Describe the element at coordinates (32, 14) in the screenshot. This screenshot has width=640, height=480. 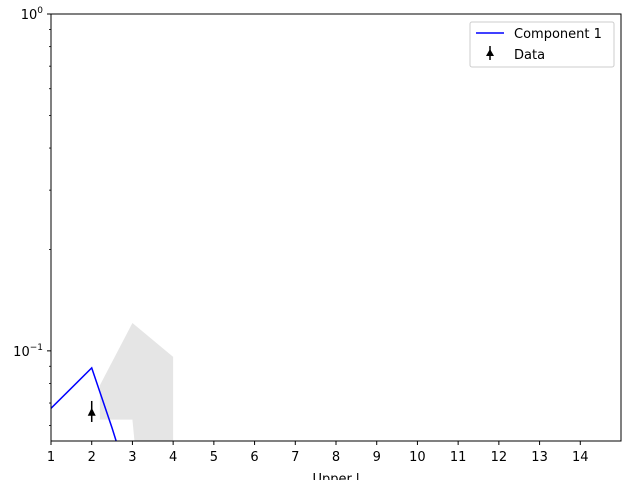
I see `y-tick-label: 10⁰` at that location.